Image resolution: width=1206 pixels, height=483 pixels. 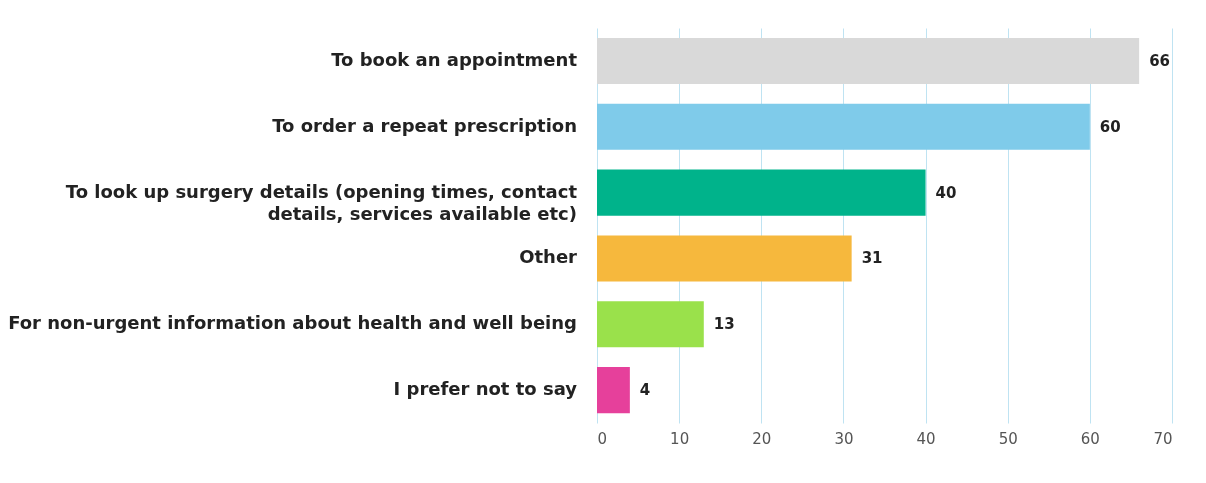 What do you see at coordinates (680, 438) in the screenshot?
I see `x-tick-label: 10` at bounding box center [680, 438].